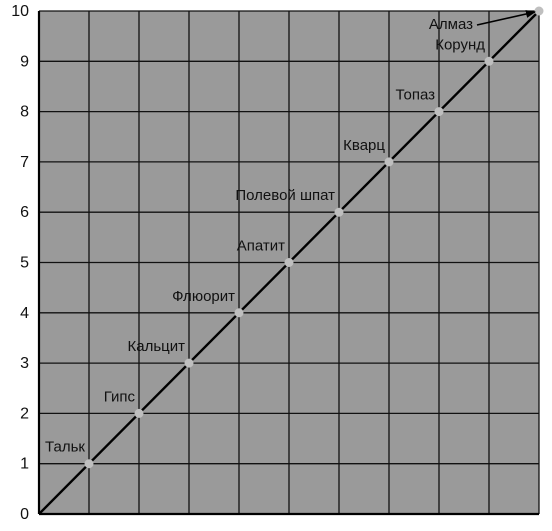 This screenshot has height=531, width=552. What do you see at coordinates (24, 413) in the screenshot?
I see `y-tick-label: 2` at bounding box center [24, 413].